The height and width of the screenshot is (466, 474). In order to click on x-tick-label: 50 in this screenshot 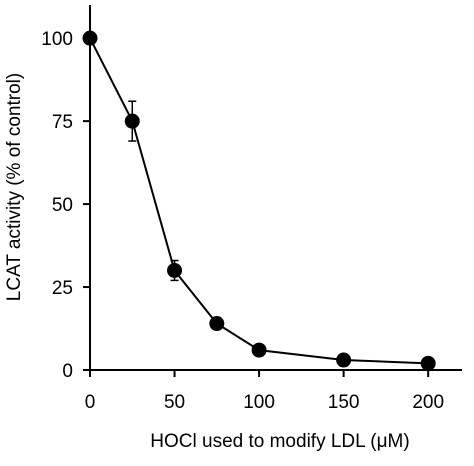, I will do `click(174, 402)`.